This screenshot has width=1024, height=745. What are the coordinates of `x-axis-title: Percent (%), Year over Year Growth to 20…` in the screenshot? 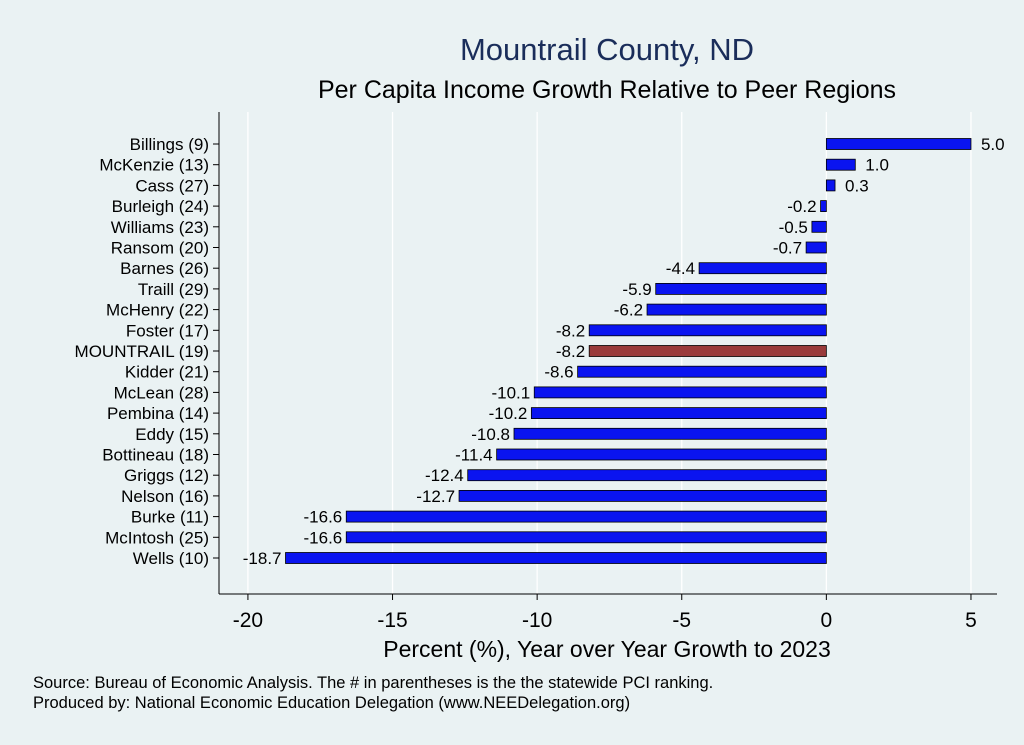 It's located at (607, 649).